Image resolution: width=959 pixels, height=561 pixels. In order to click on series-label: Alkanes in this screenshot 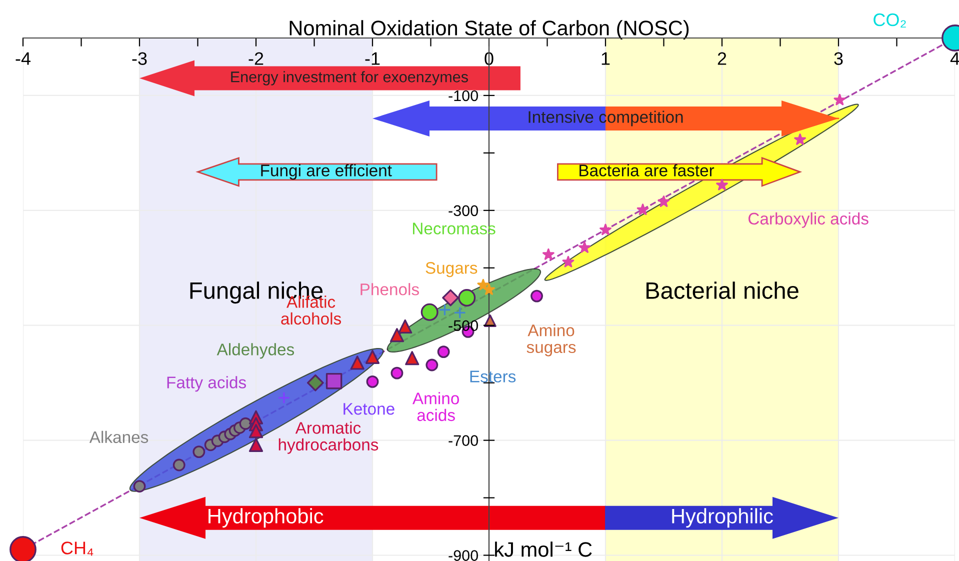, I will do `click(118, 437)`.